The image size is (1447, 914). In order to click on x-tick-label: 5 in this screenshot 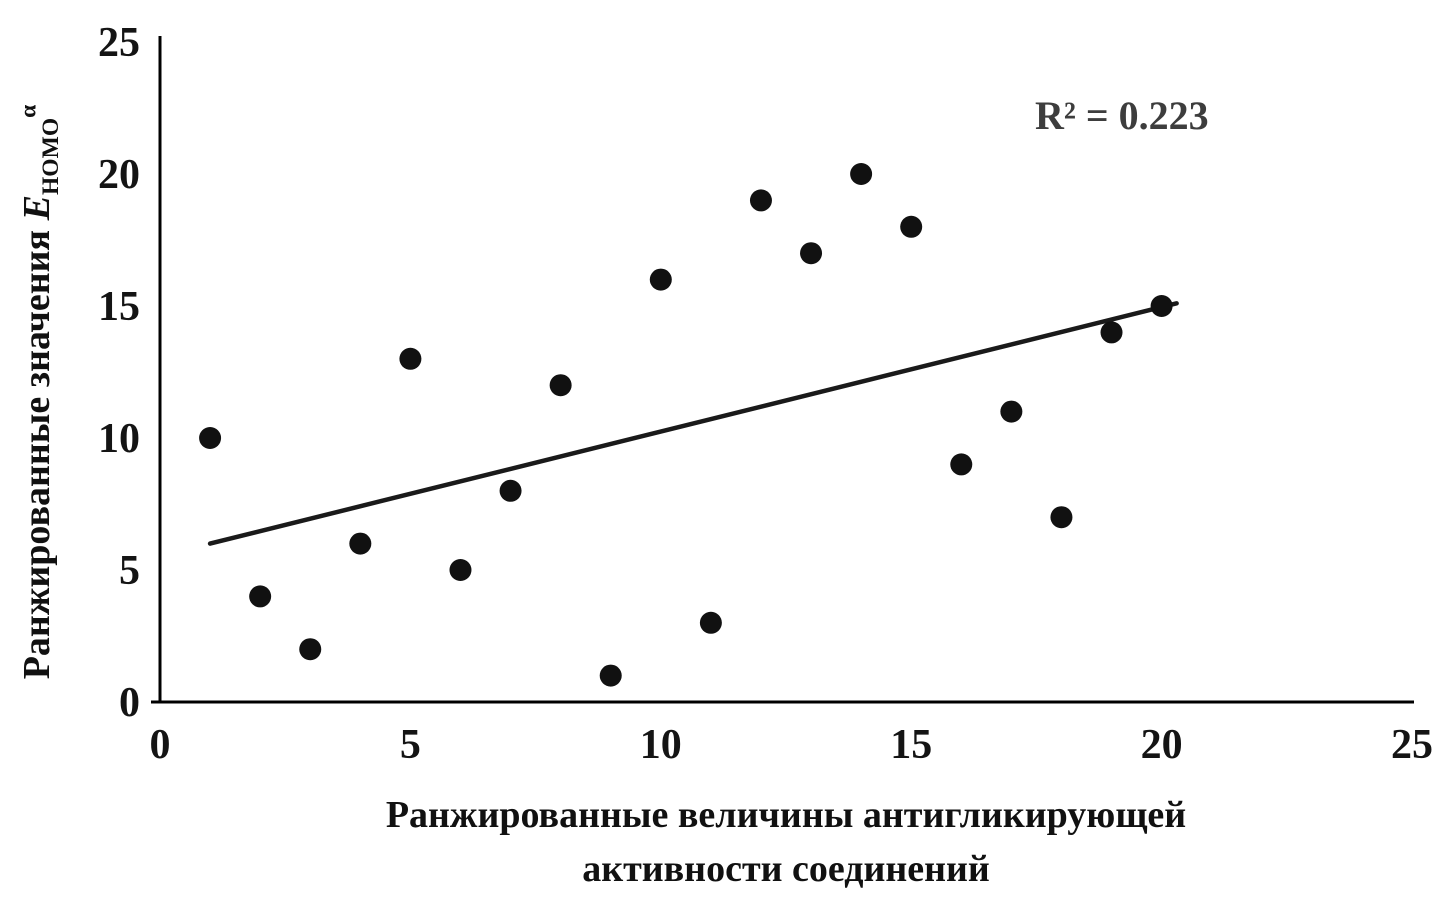, I will do `click(410, 745)`.